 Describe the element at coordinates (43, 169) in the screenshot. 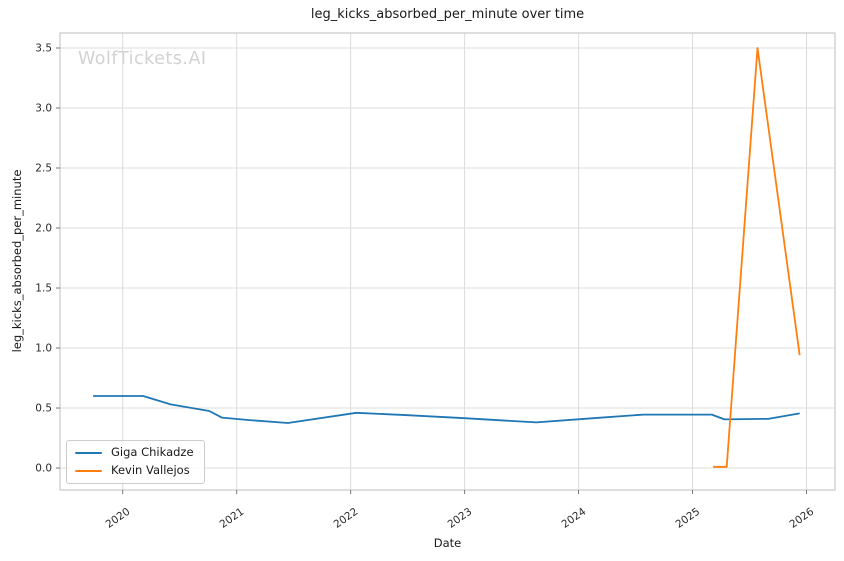

I see `y-tick-label: 2.5` at that location.